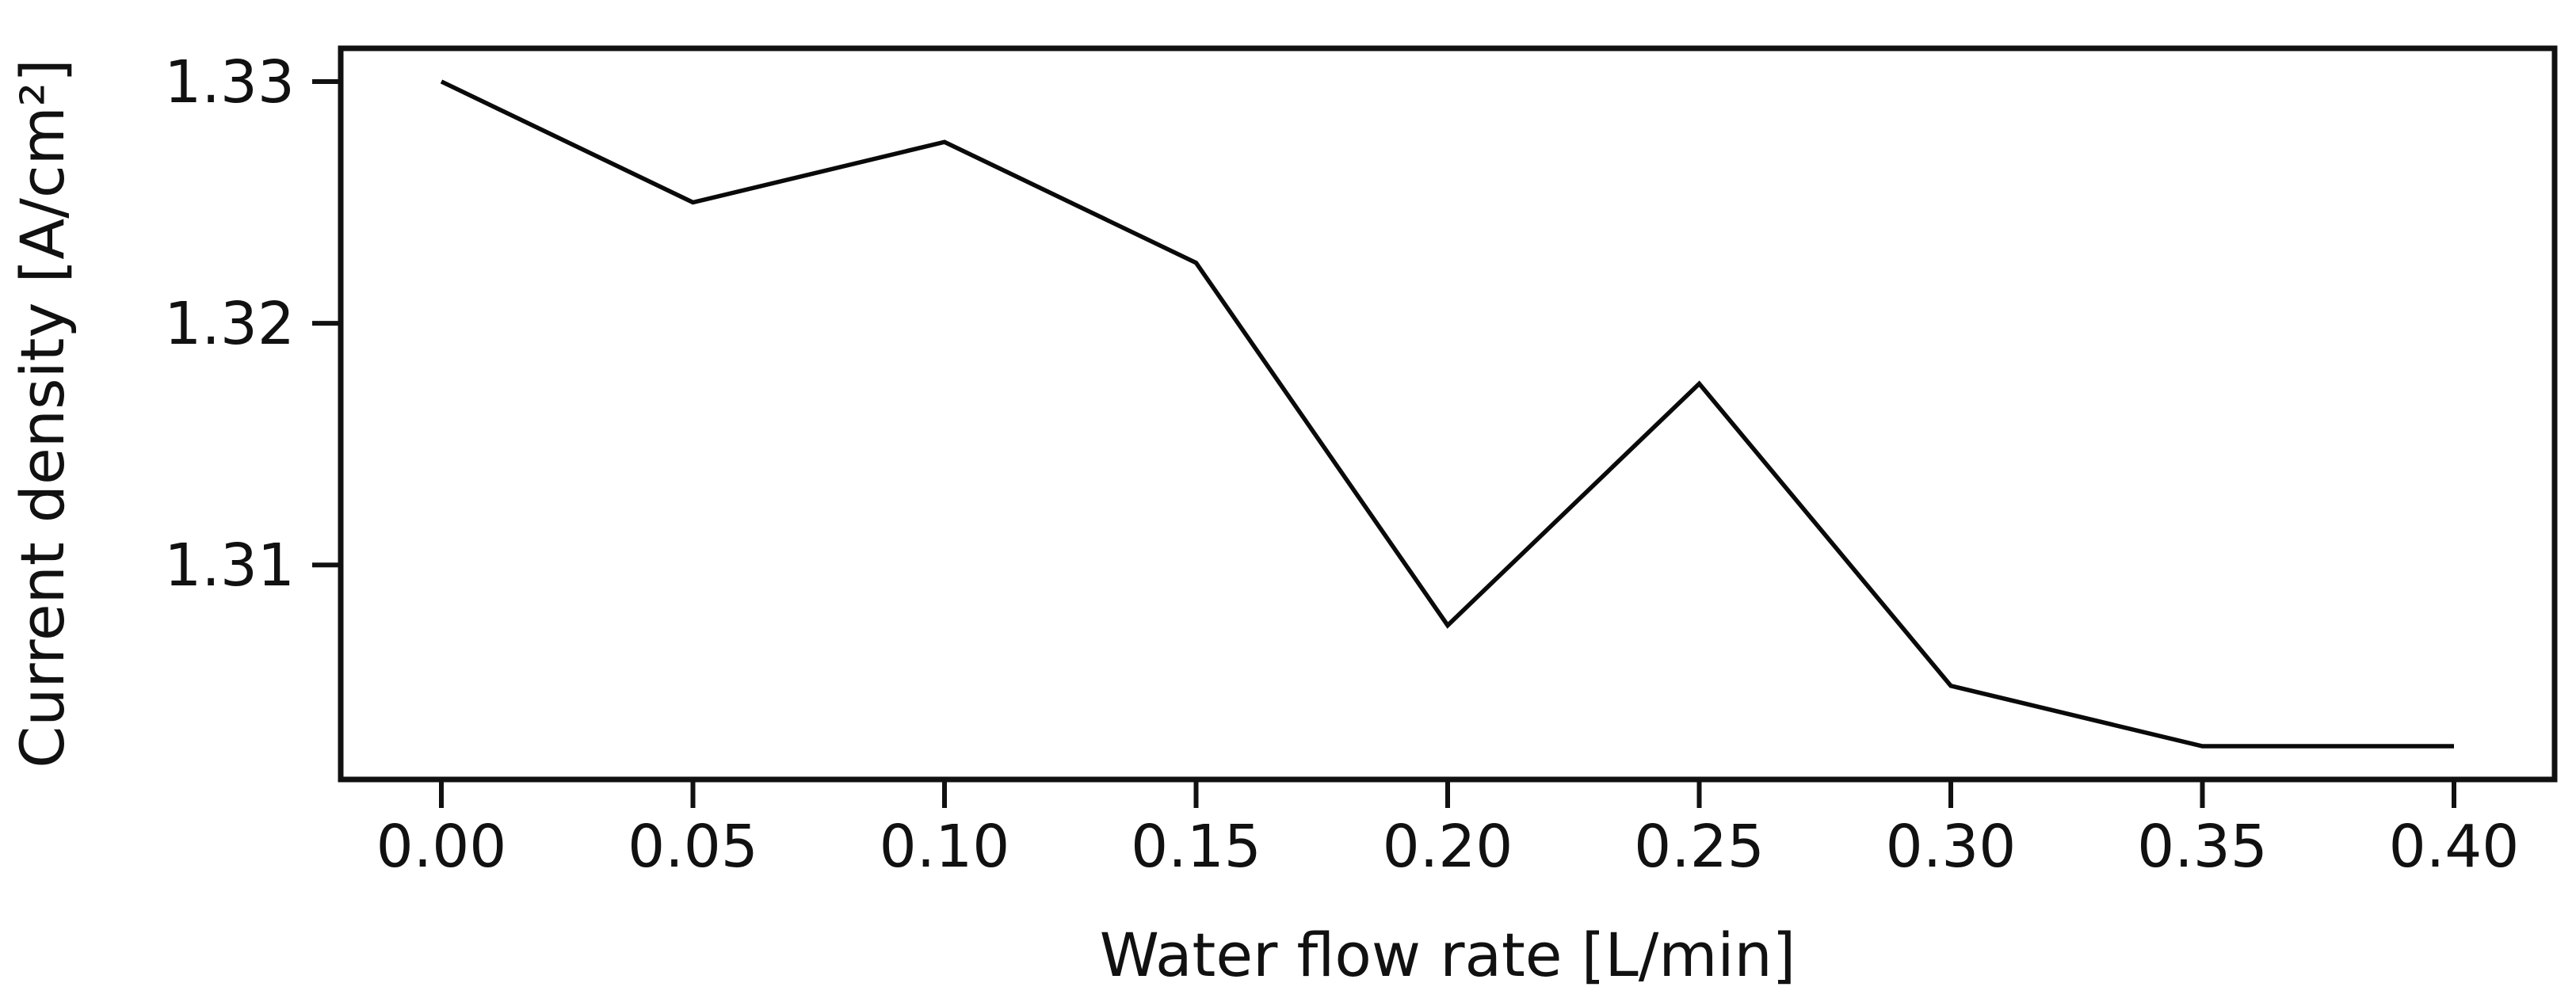  I want to click on y-tick-label: 1.31, so click(229, 566).